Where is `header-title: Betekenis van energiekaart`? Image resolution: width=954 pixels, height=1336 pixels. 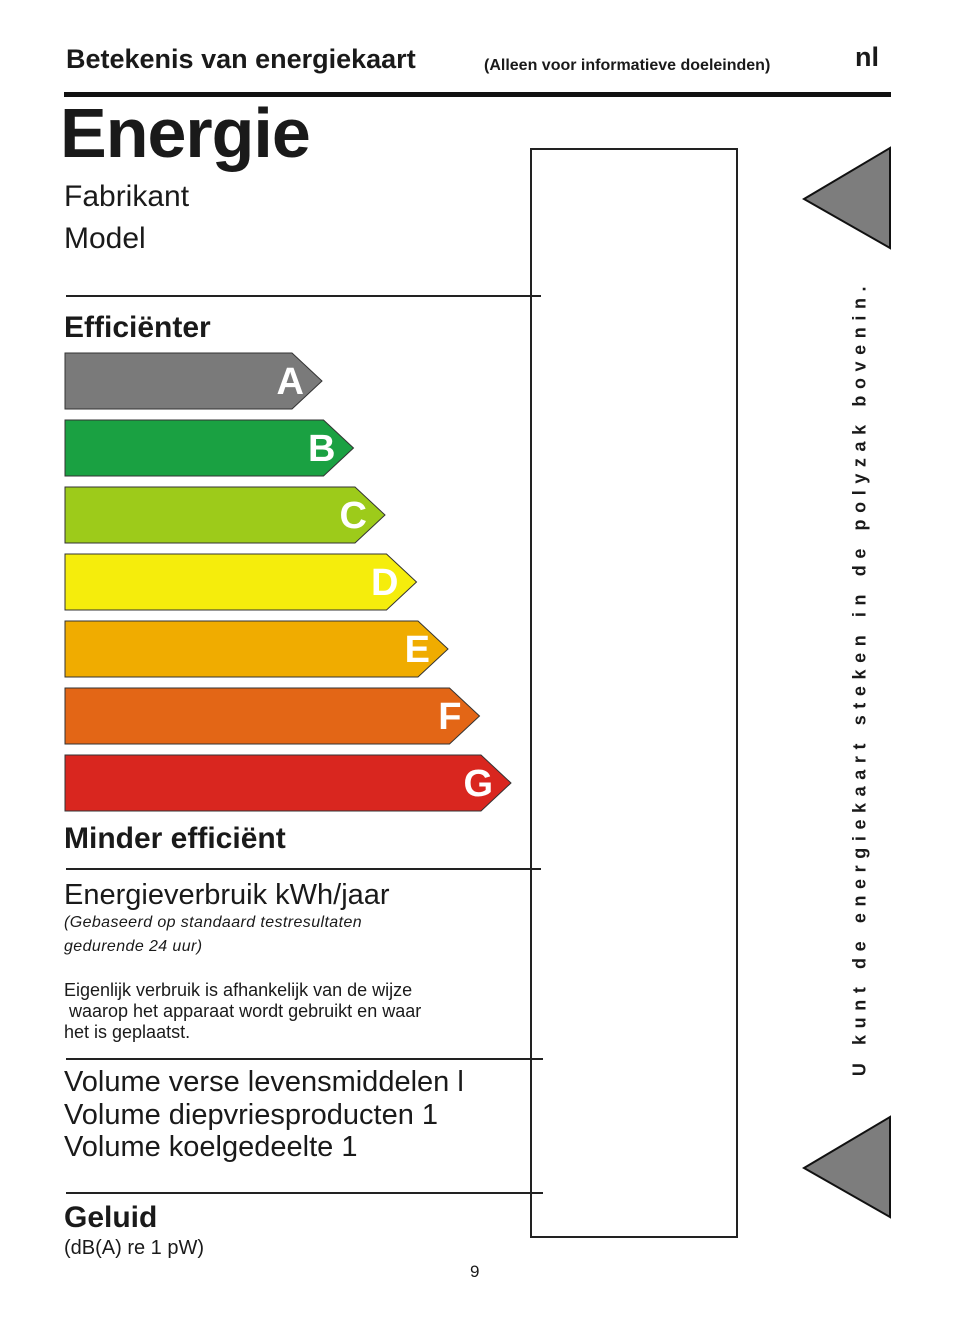
header-title: Betekenis van energiekaart is located at coordinates (241, 59).